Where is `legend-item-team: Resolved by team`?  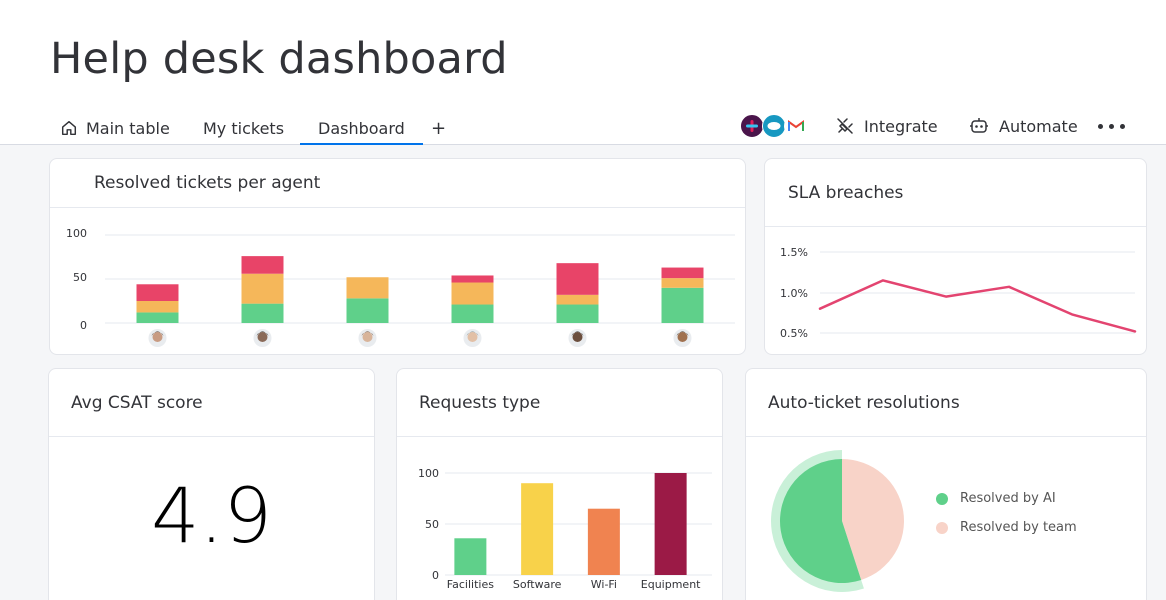 legend-item-team: Resolved by team is located at coordinates (1006, 527).